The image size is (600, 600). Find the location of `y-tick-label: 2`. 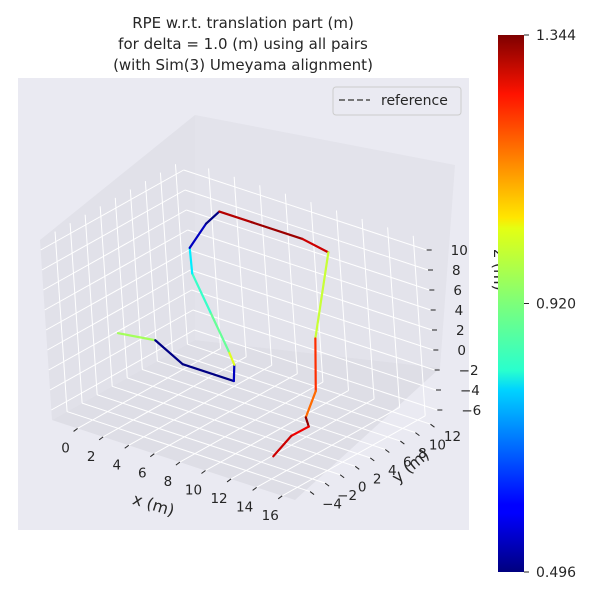

y-tick-label: 2 is located at coordinates (377, 479).